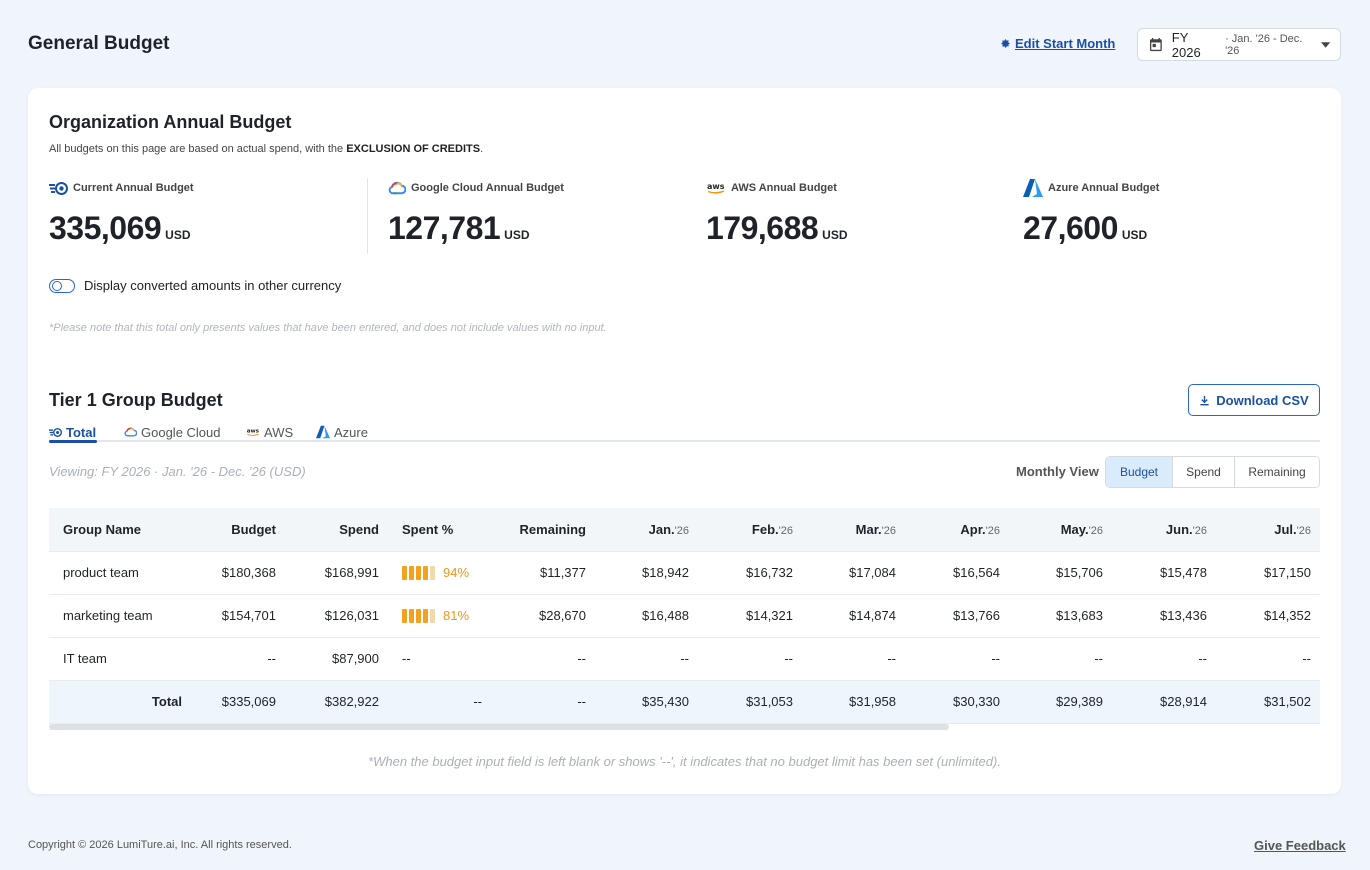 The height and width of the screenshot is (870, 1370). Describe the element at coordinates (170, 122) in the screenshot. I see `org-budget-title: Organization Annual Budget` at that location.